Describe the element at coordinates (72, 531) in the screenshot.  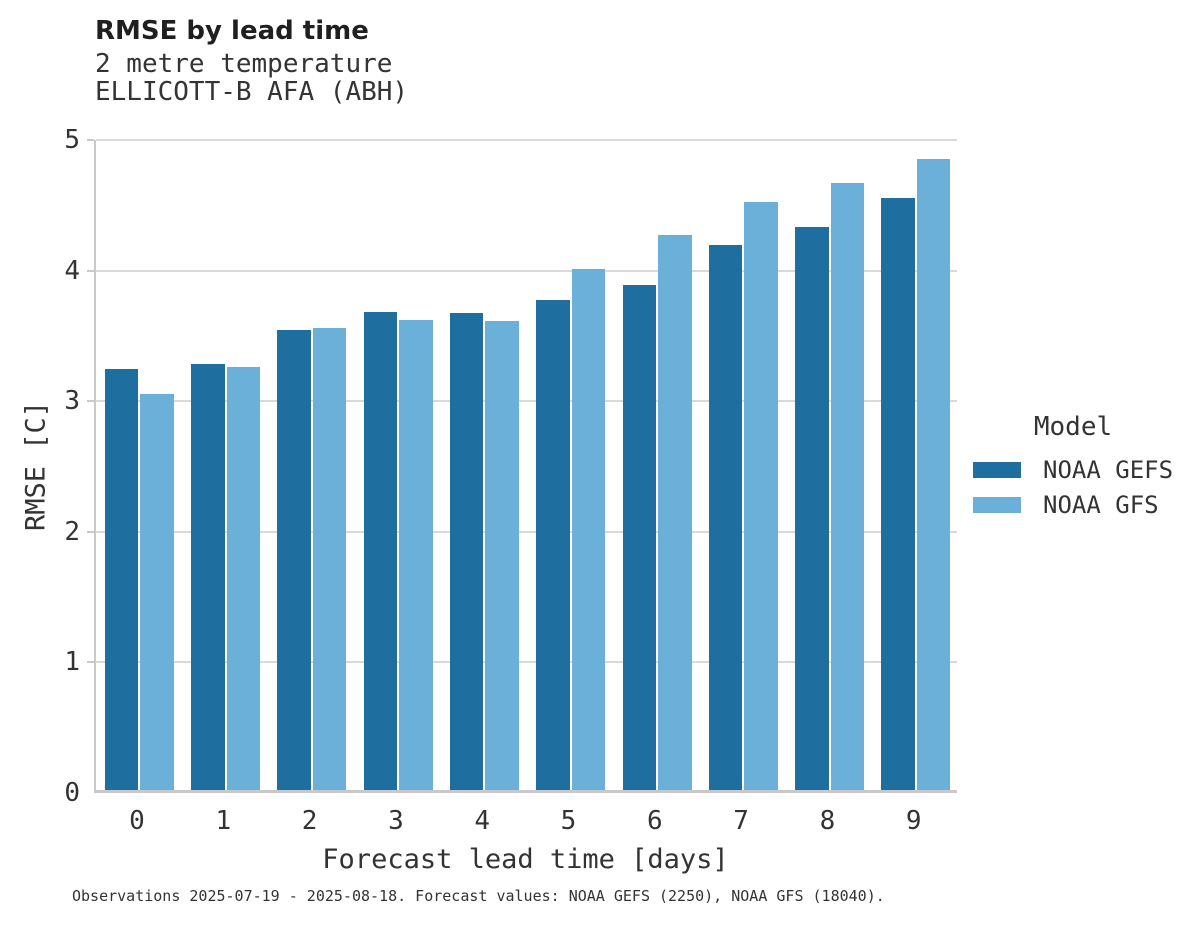
I see `y-tick-label-2: 2` at that location.